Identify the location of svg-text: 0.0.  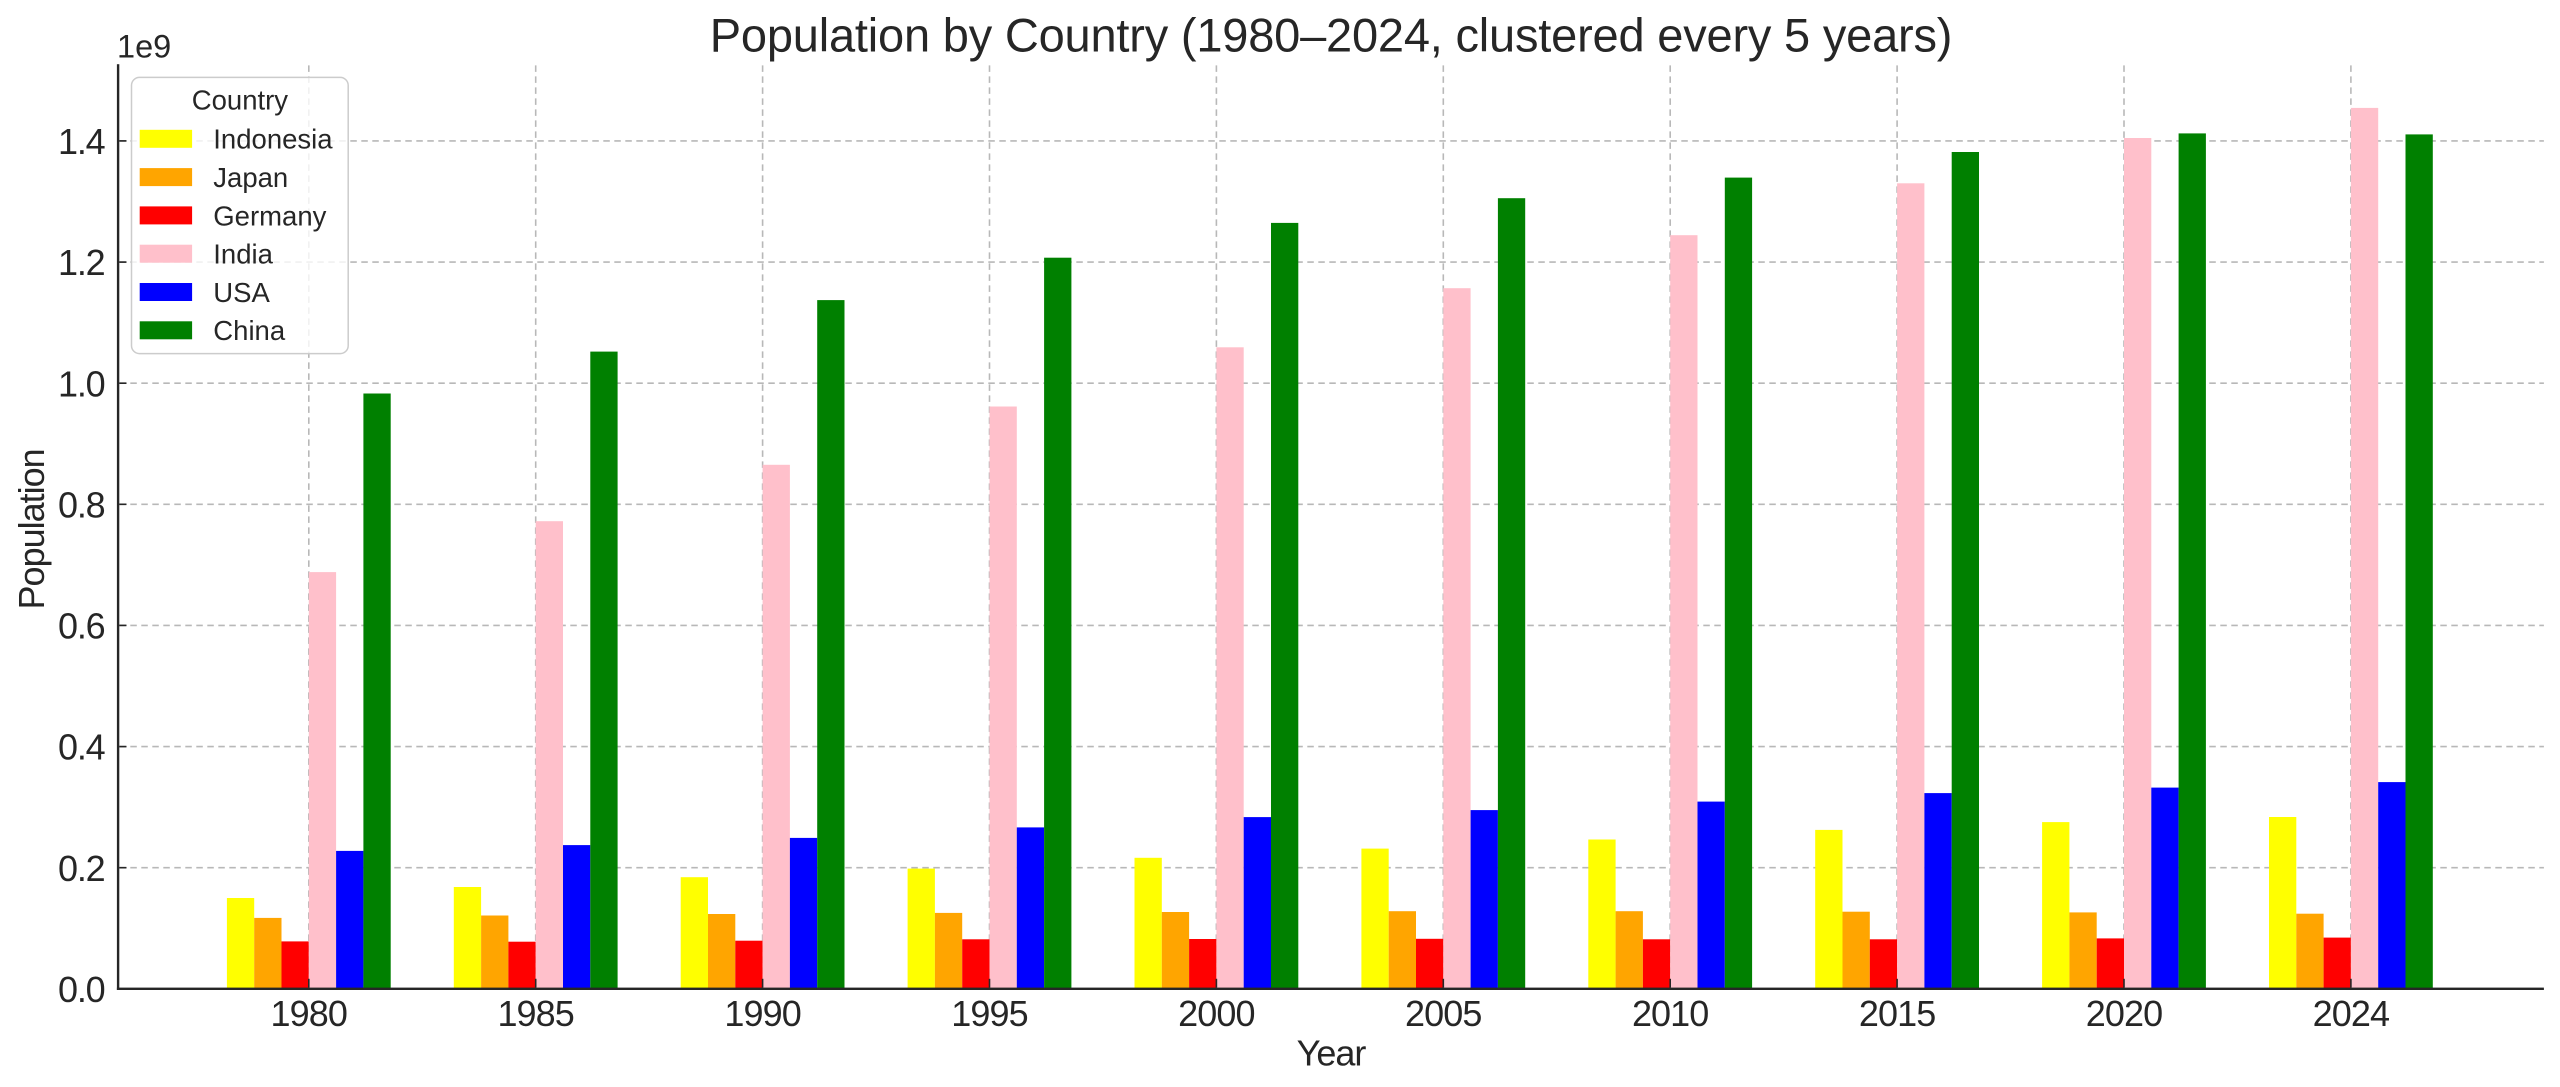
(81, 989).